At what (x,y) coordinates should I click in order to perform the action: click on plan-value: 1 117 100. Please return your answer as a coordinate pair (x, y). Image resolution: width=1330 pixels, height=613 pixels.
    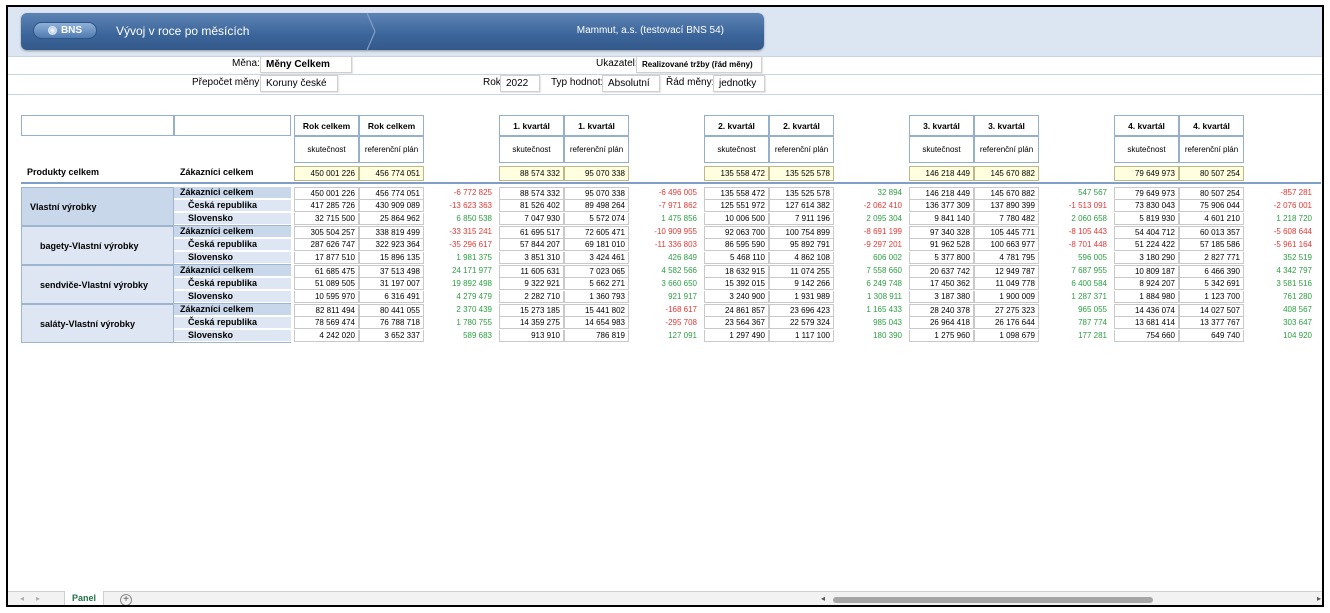
    Looking at the image, I should click on (801, 336).